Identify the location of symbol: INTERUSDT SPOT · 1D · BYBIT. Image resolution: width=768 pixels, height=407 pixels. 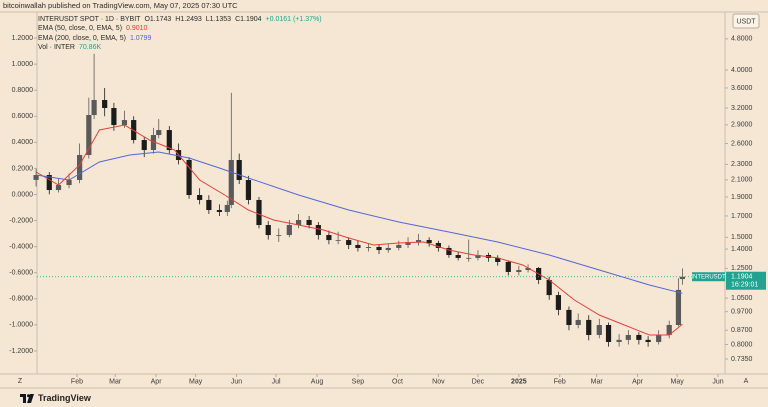
(89, 19).